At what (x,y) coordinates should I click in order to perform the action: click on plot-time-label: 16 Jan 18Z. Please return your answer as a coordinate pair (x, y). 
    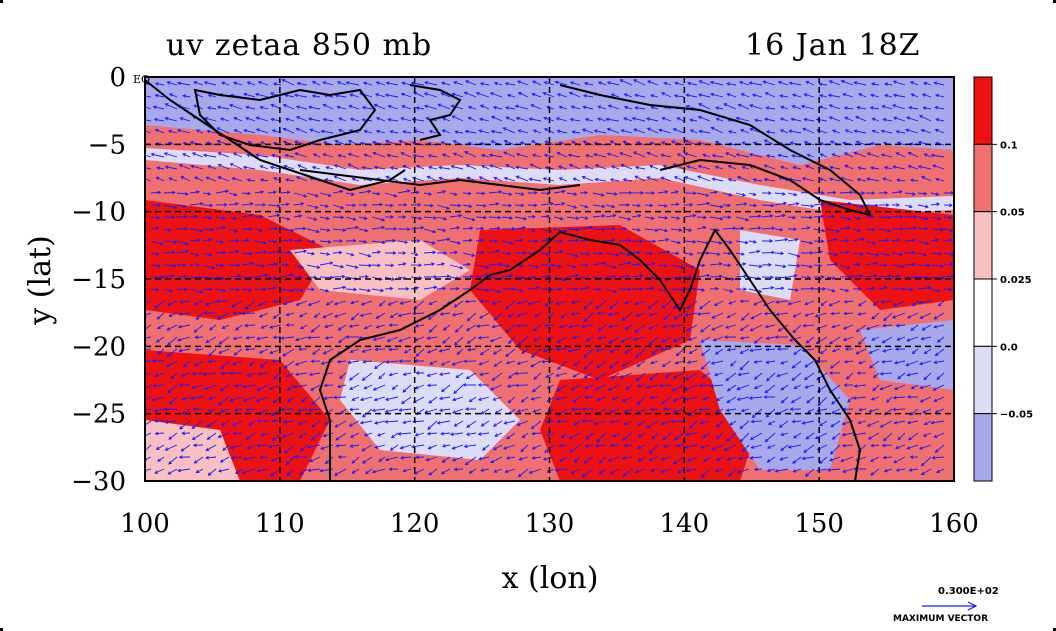
    Looking at the image, I should click on (833, 45).